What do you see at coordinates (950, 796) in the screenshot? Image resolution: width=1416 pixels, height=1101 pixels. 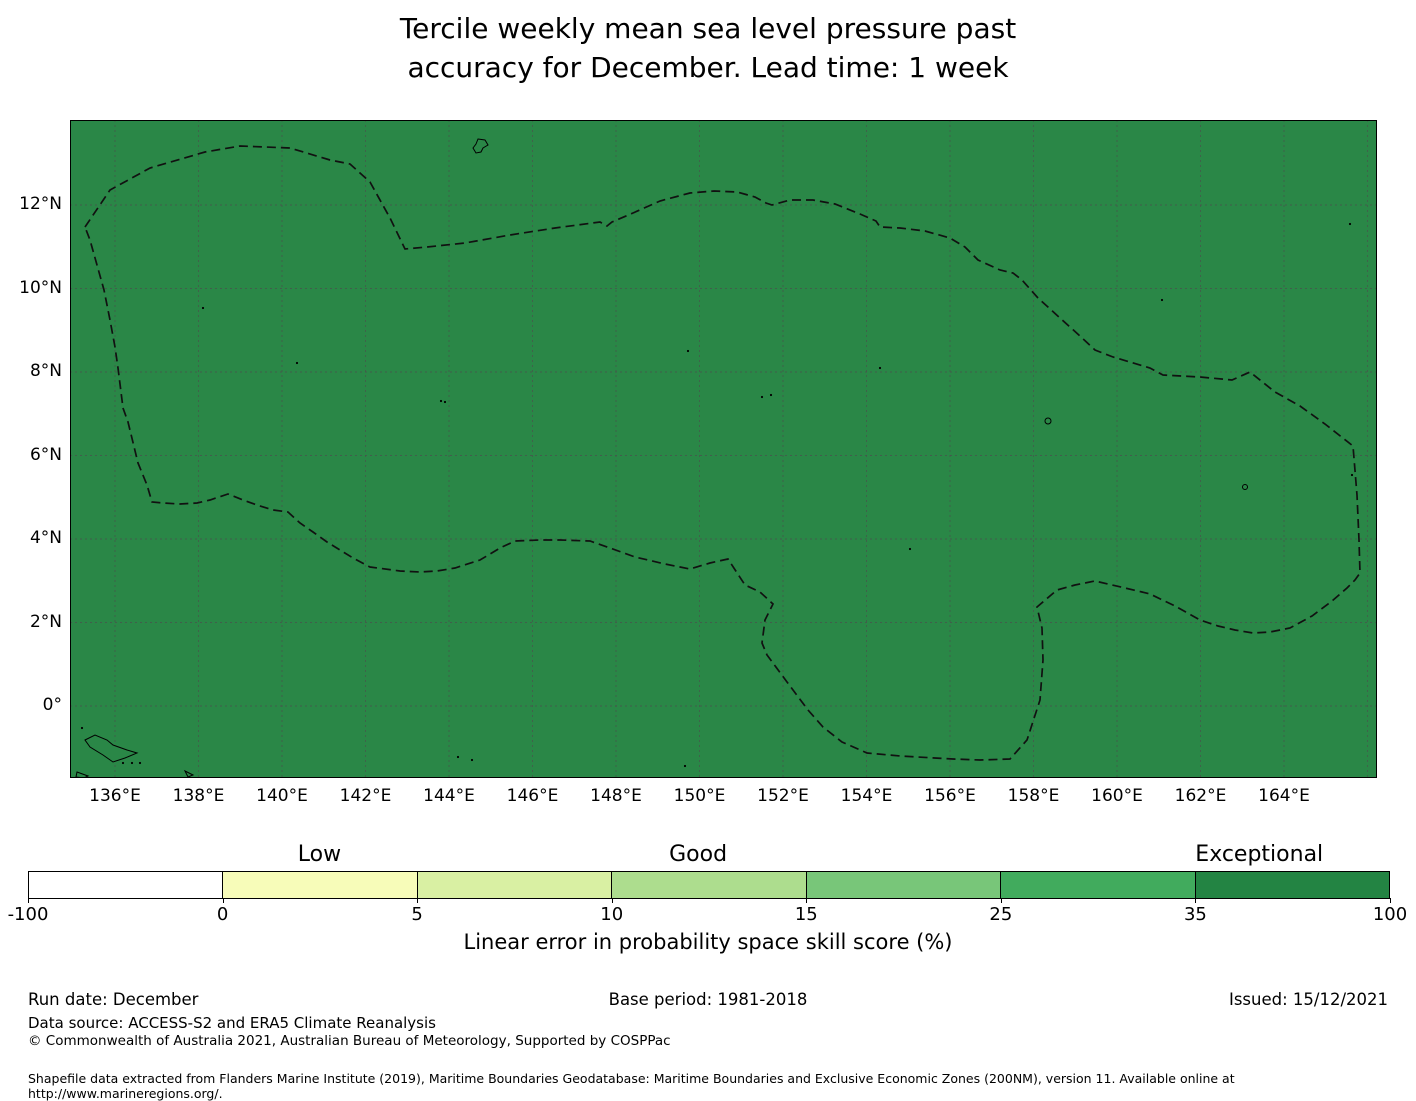 I see `lon-tick-label: 156°E` at bounding box center [950, 796].